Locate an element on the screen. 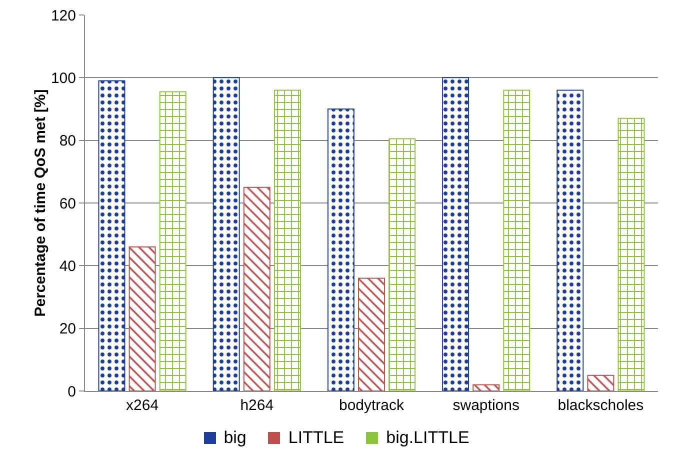  y-tick-label: 0 is located at coordinates (72, 391).